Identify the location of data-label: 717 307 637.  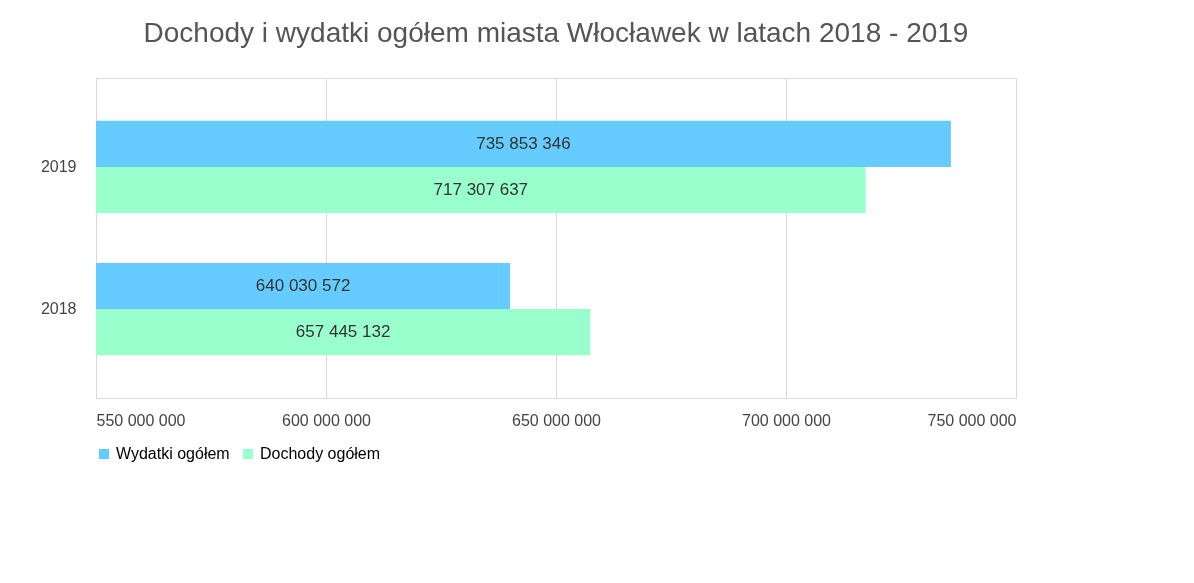
(481, 189).